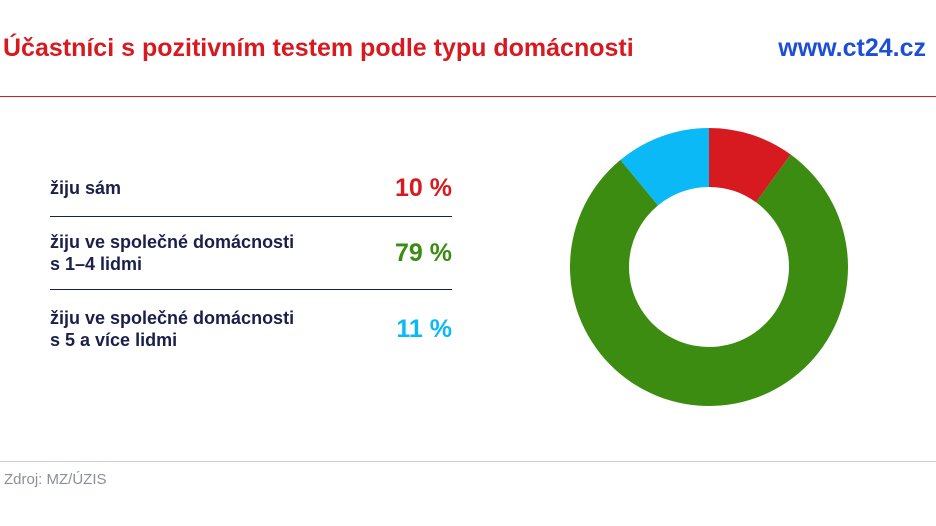 Image resolution: width=936 pixels, height=526 pixels. I want to click on source-note: Zdroj: MZ/ÚZIS, so click(55, 479).